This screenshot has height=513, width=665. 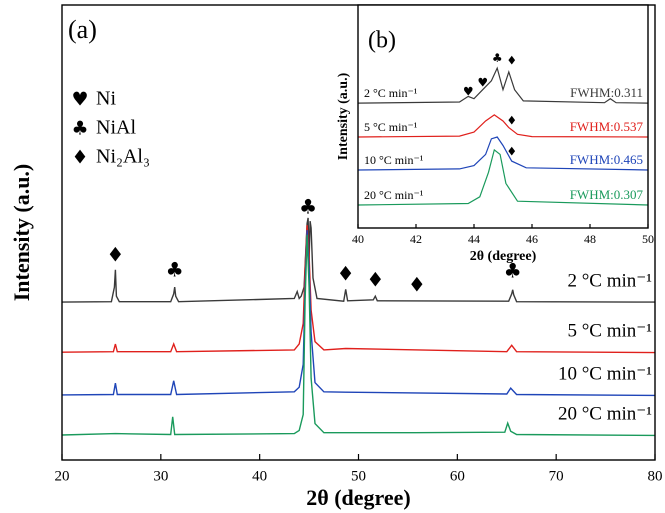 I want to click on x-tick-label: 42, so click(x=416, y=239).